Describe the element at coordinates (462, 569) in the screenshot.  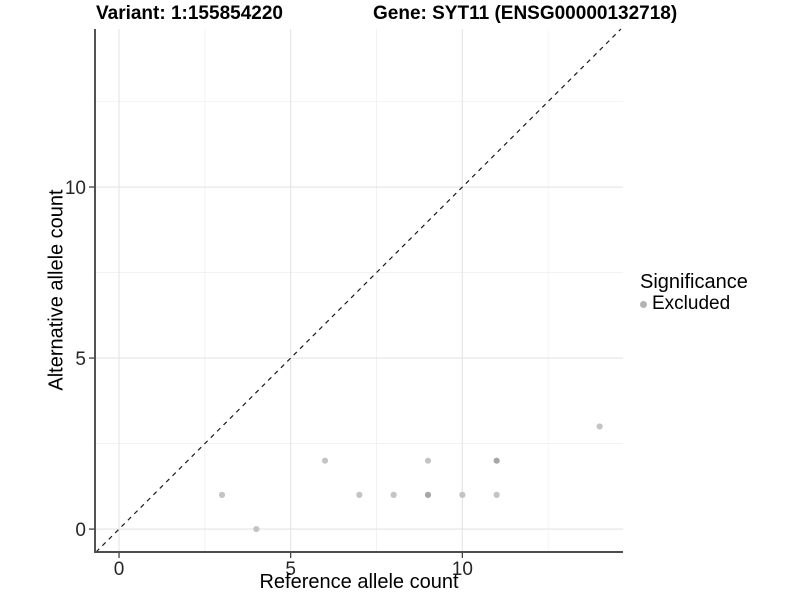
I see `x-tick-label: 10` at that location.